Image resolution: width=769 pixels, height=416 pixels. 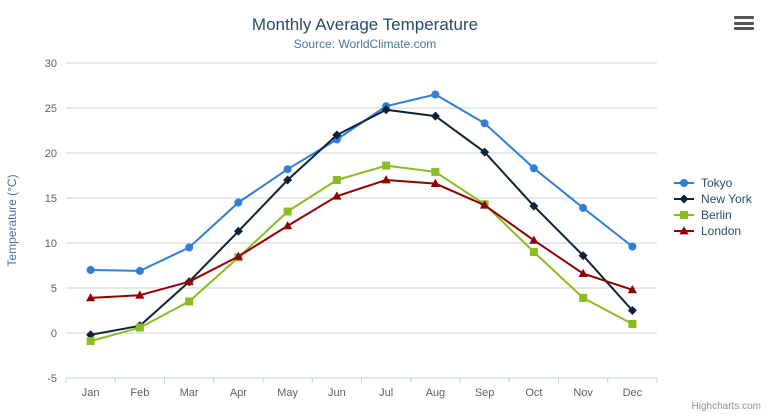 What do you see at coordinates (436, 393) in the screenshot?
I see `x-axis-label: Aug` at bounding box center [436, 393].